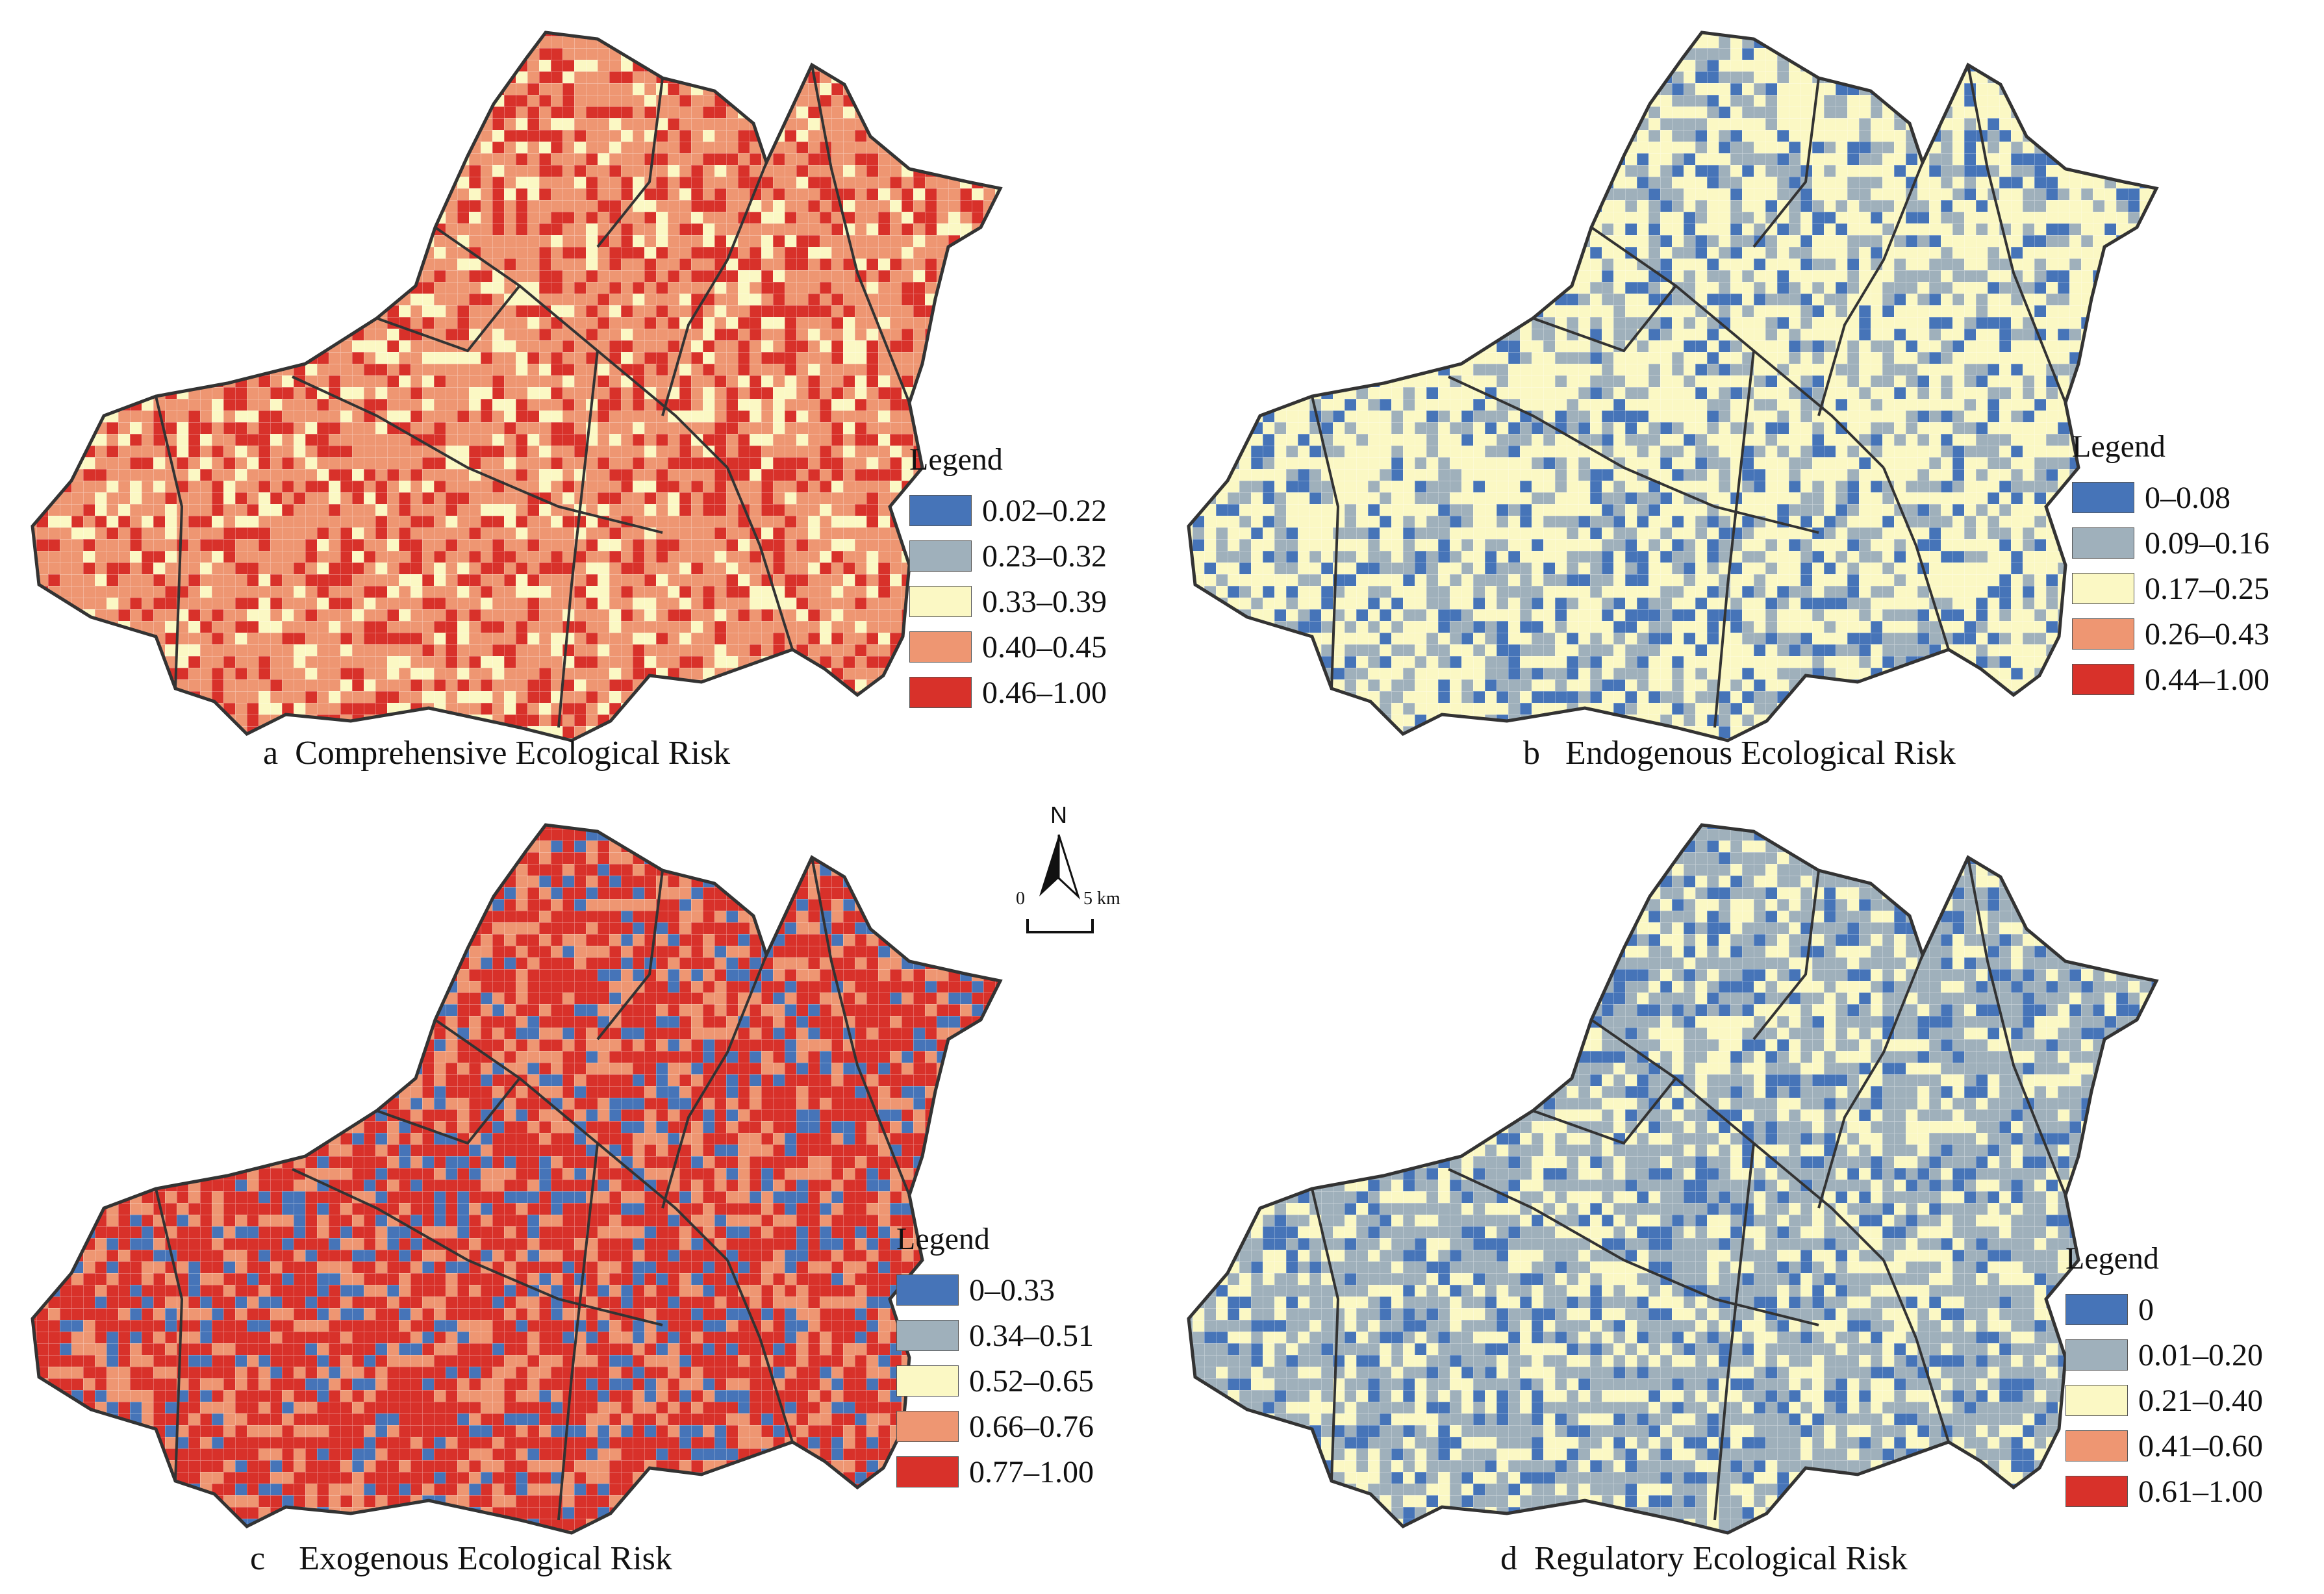 Image resolution: width=2324 pixels, height=1594 pixels. I want to click on legend-label: 0.21–0.40, so click(2201, 1400).